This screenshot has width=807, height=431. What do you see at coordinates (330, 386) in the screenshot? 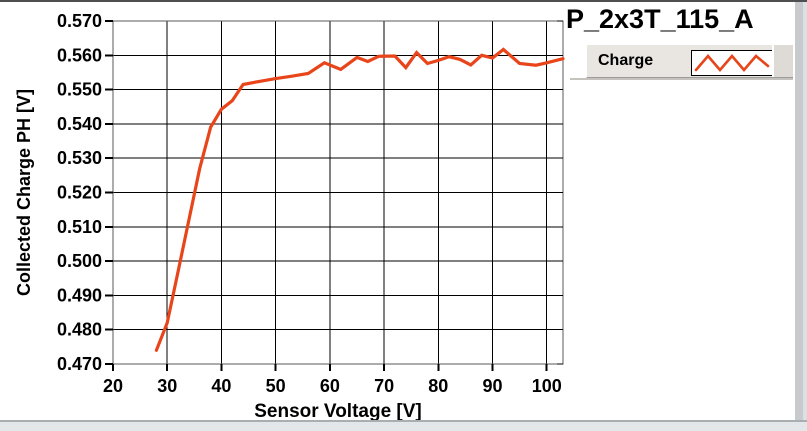
I see `x-tick-label: 60` at bounding box center [330, 386].